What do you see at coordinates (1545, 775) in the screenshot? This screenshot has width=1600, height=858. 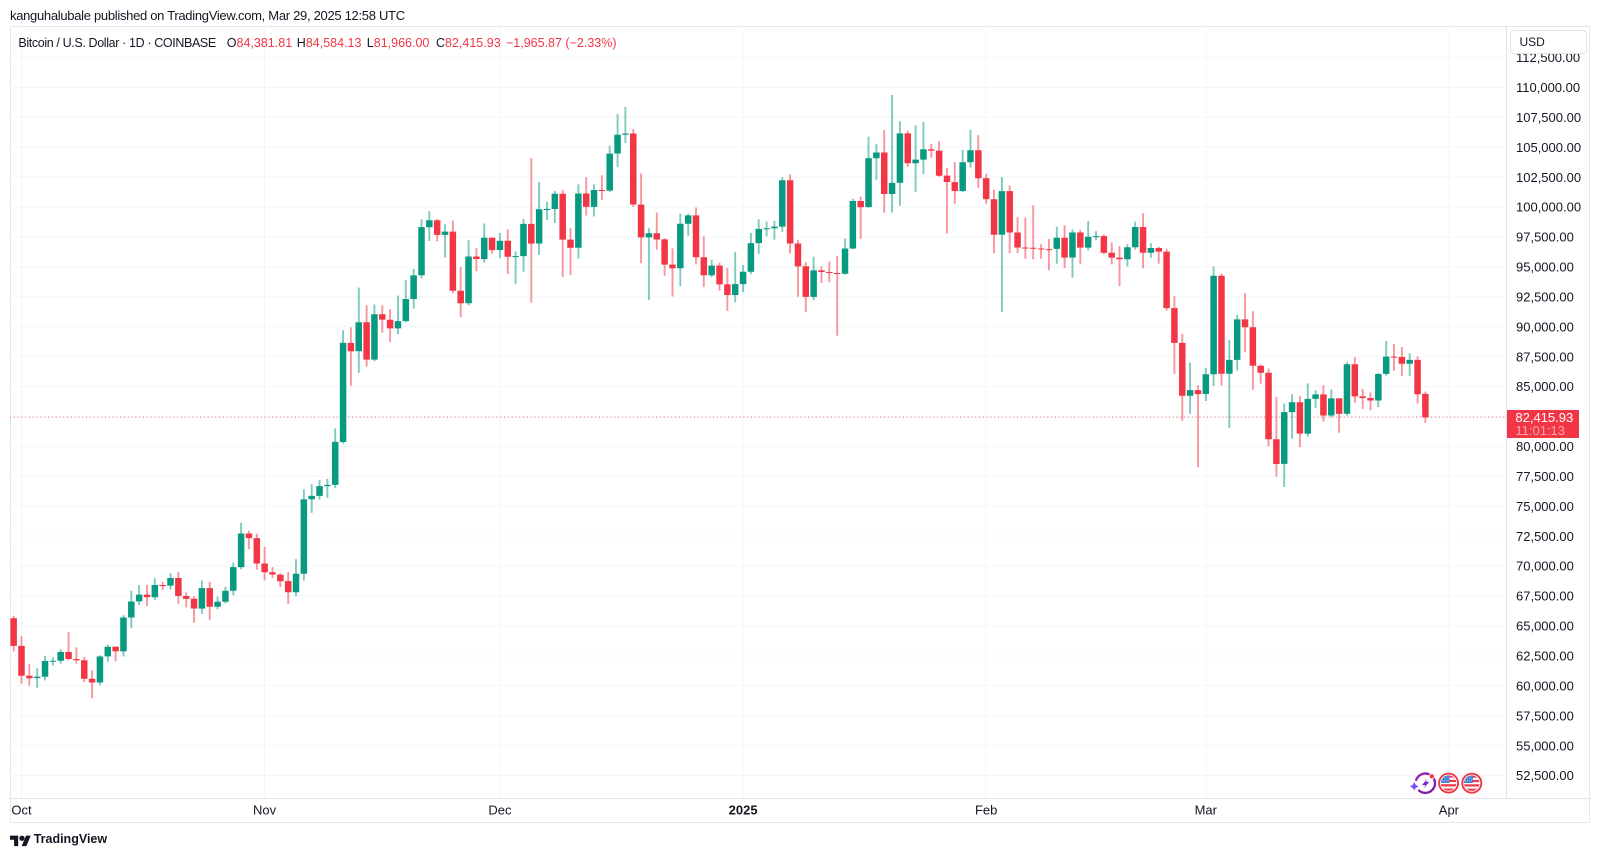 I see `svg-text: 52,500.00` at bounding box center [1545, 775].